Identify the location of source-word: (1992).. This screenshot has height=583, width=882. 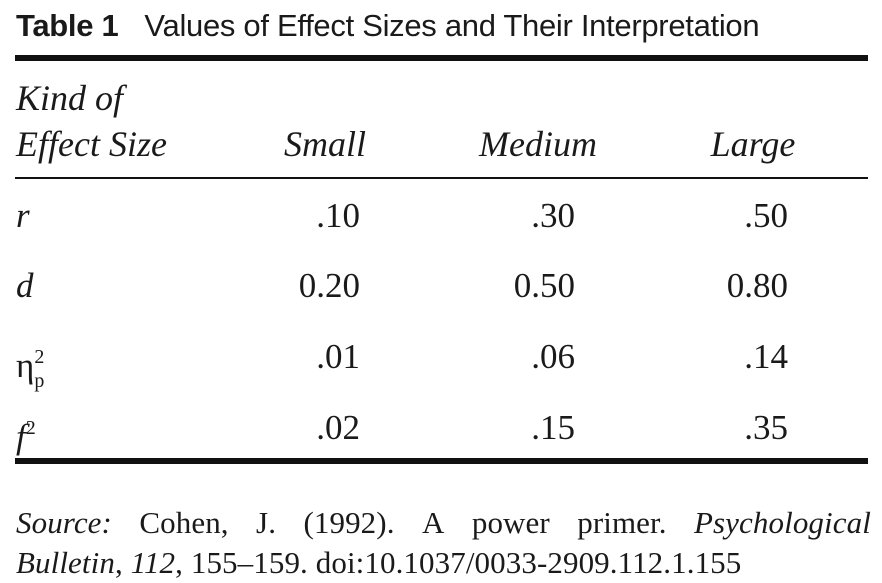
(349, 522).